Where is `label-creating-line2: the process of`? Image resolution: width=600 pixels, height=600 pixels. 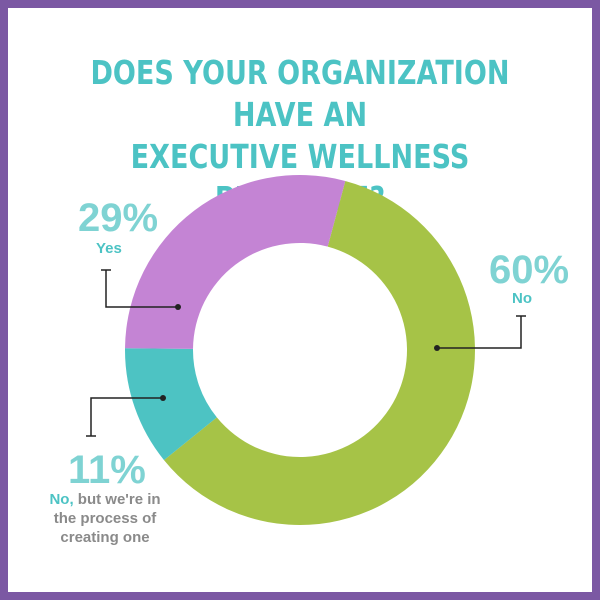
label-creating-line2: the process of is located at coordinates (105, 518).